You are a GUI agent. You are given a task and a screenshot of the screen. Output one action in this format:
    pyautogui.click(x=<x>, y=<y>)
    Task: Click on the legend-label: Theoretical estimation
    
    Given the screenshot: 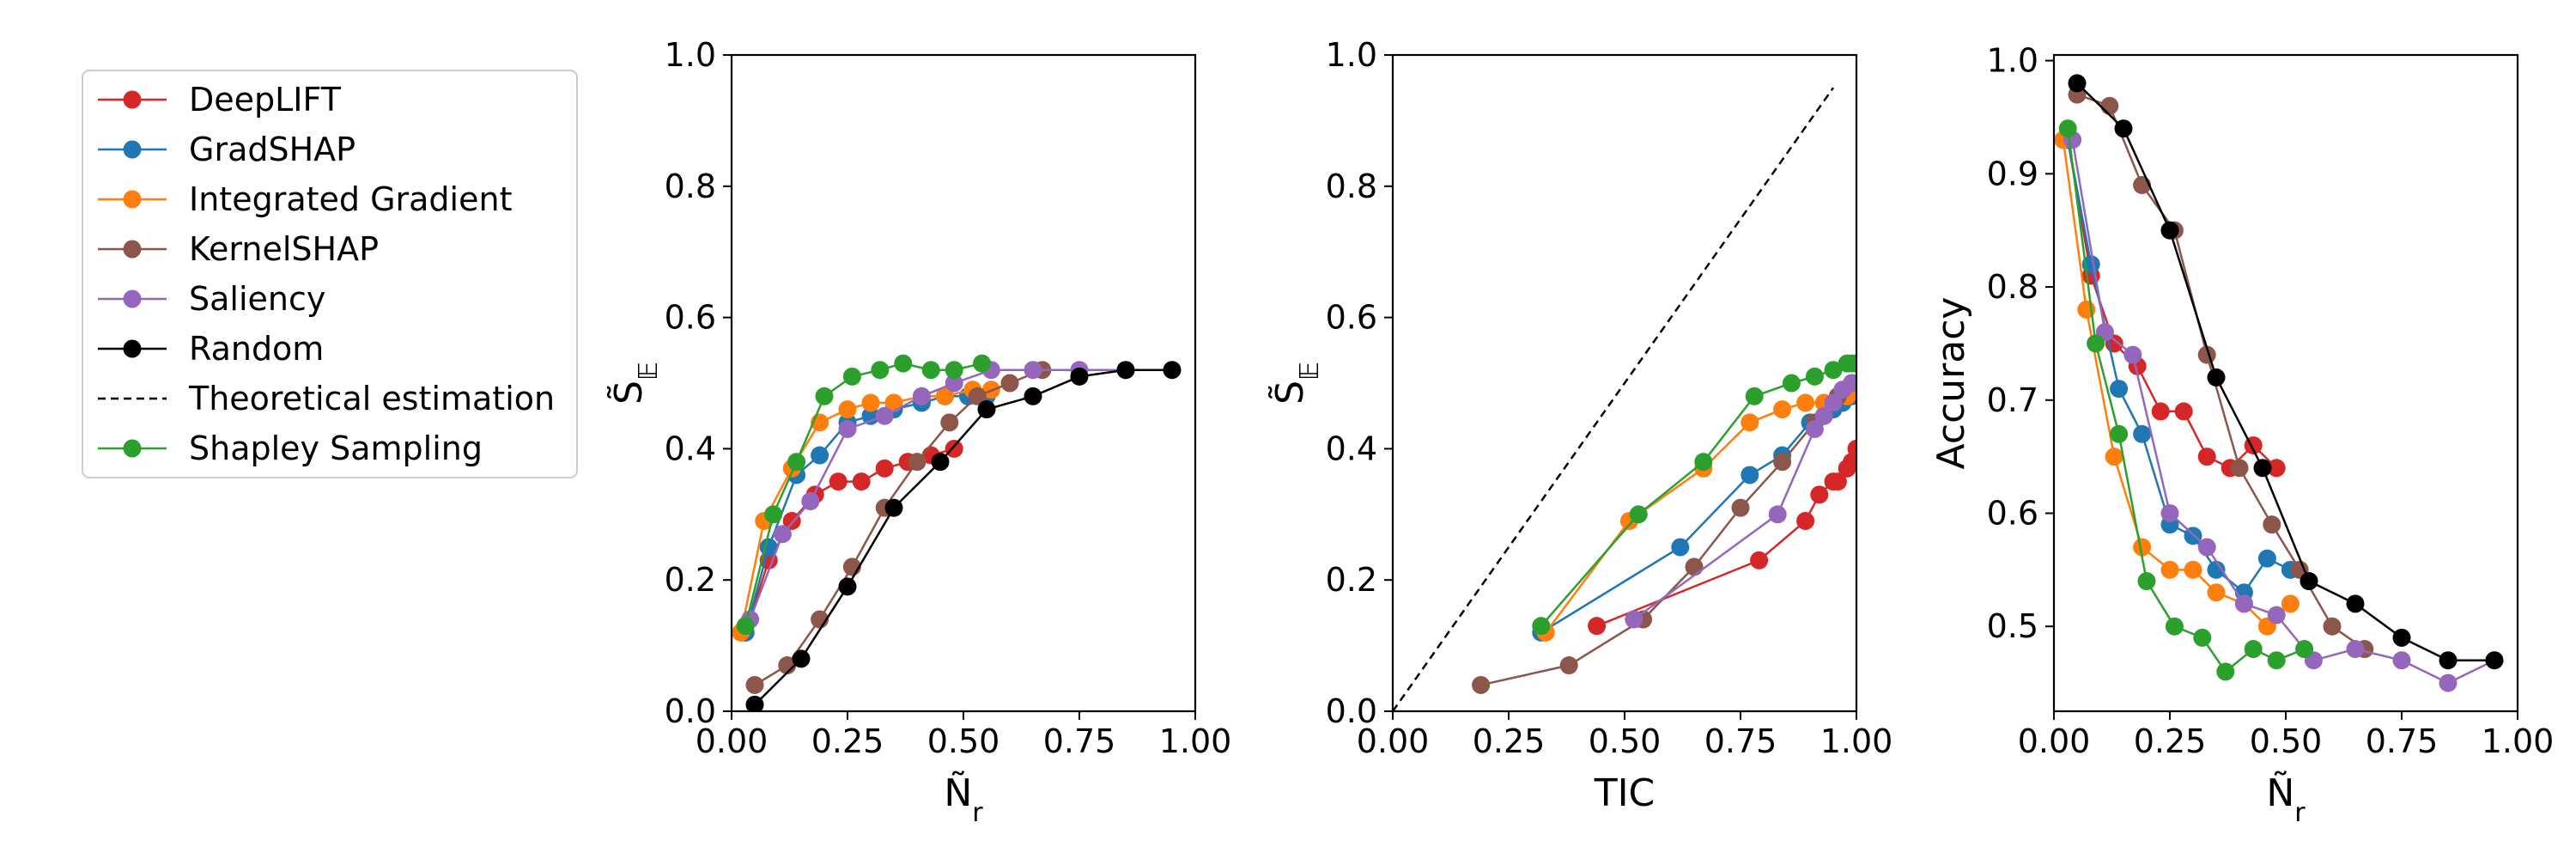 What is the action you would take?
    pyautogui.click(x=371, y=398)
    